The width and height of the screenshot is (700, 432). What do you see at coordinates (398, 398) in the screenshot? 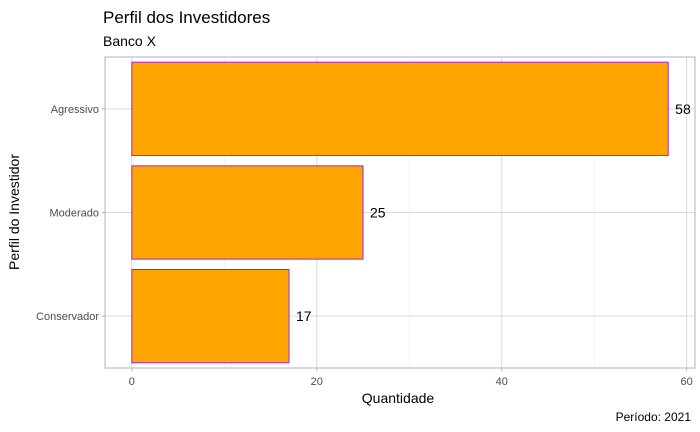
I see `x-axis-title: Quantidade` at bounding box center [398, 398].